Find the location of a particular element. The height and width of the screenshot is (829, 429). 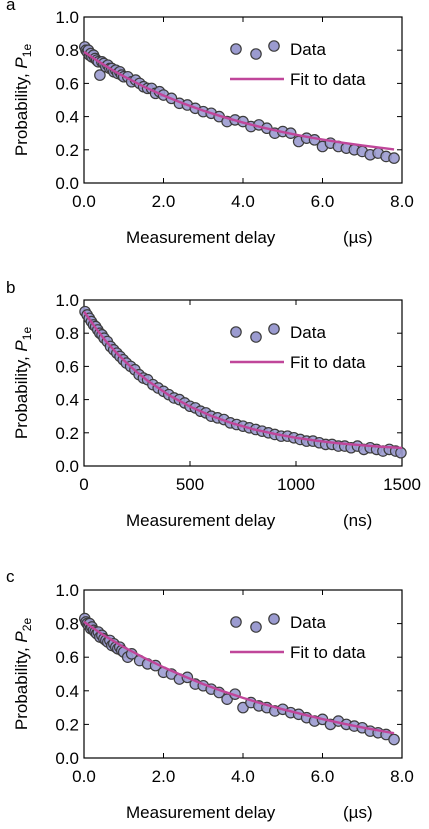

data-series is located at coordinates (243, 382).